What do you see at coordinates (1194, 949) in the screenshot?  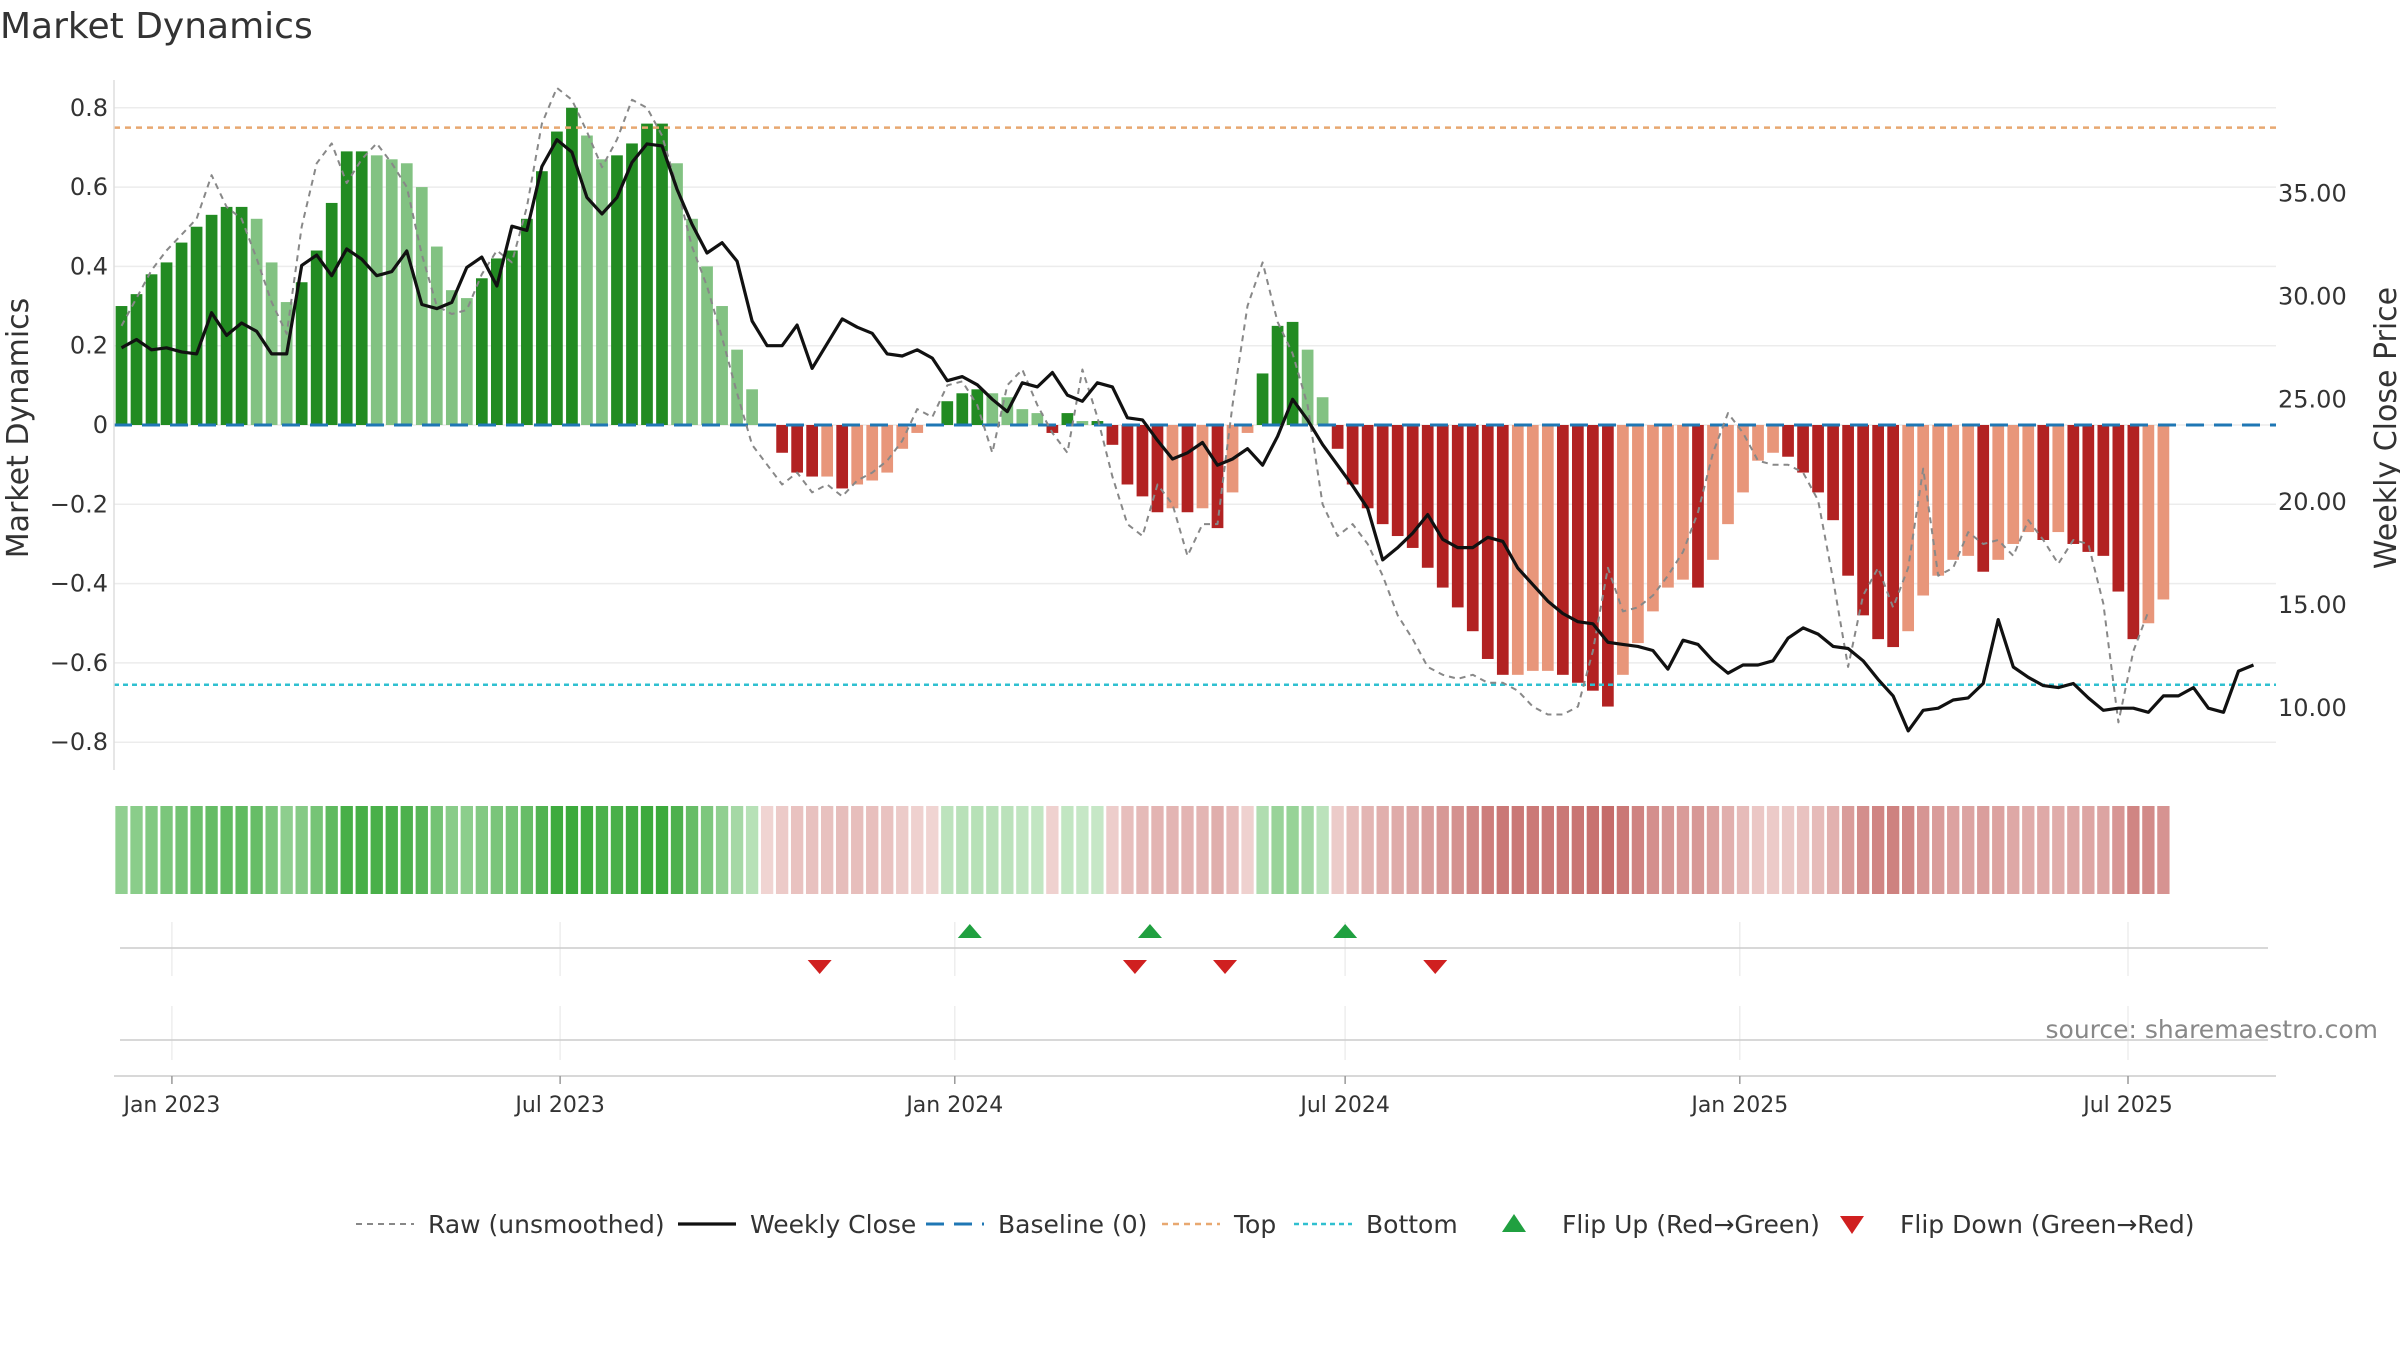 I see `flip-markers-panel` at bounding box center [1194, 949].